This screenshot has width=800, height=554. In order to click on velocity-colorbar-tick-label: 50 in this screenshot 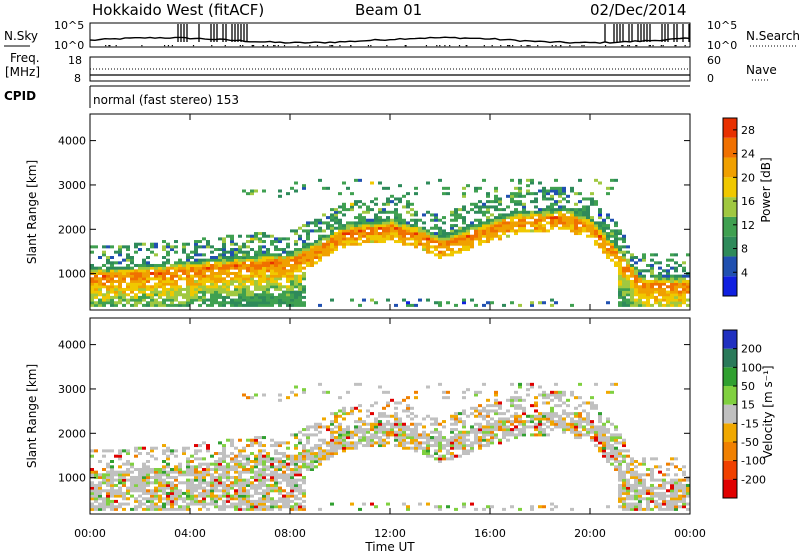, I will do `click(748, 386)`.